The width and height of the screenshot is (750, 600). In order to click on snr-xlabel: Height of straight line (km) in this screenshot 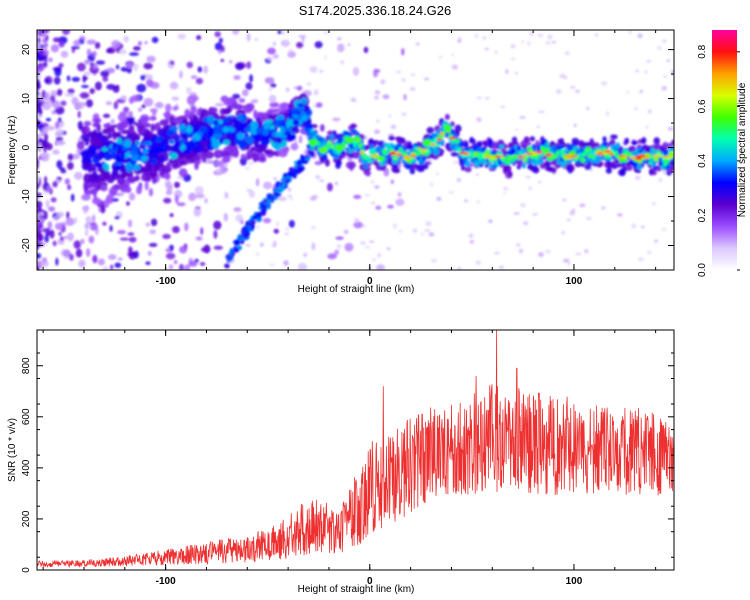, I will do `click(356, 589)`.